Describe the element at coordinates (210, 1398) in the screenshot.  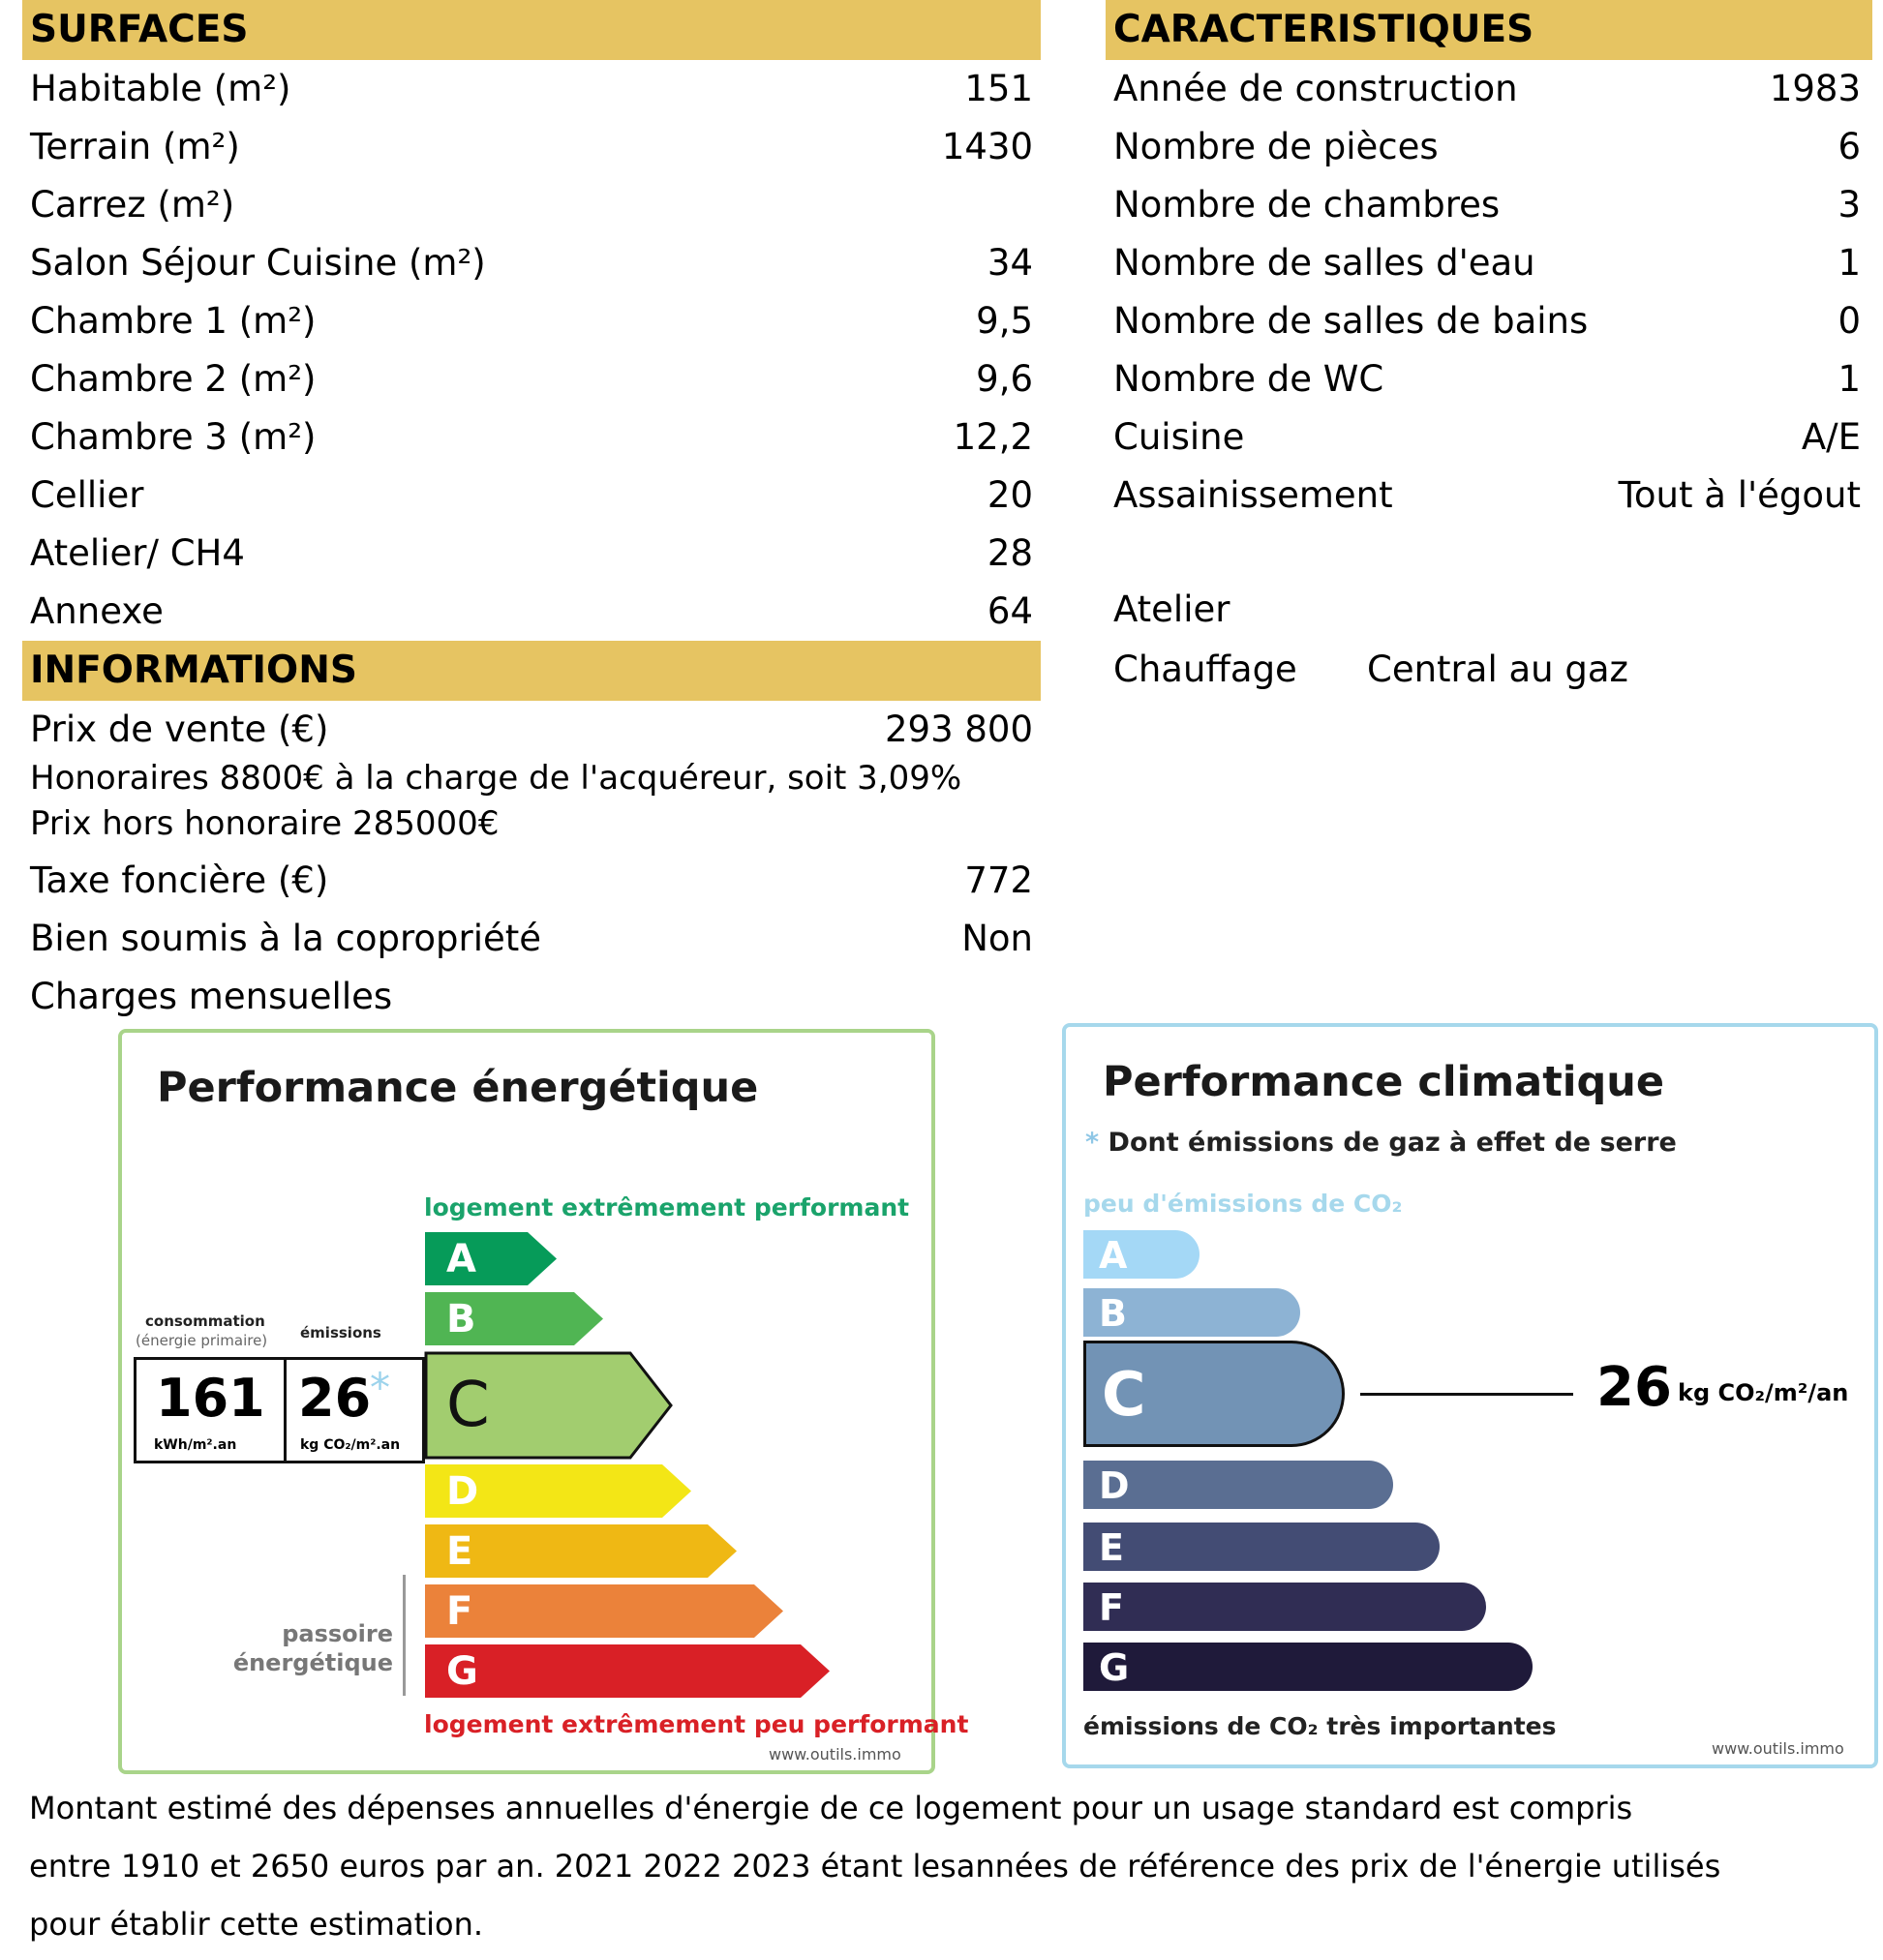
I see `consumption-value: 161` at that location.